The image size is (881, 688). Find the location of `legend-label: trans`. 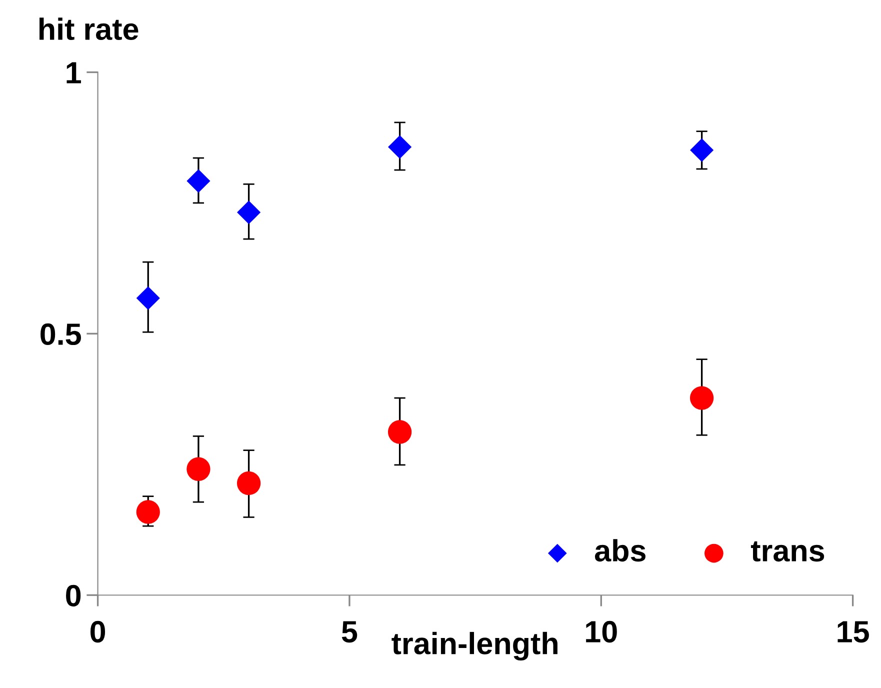

legend-label: trans is located at coordinates (787, 551).